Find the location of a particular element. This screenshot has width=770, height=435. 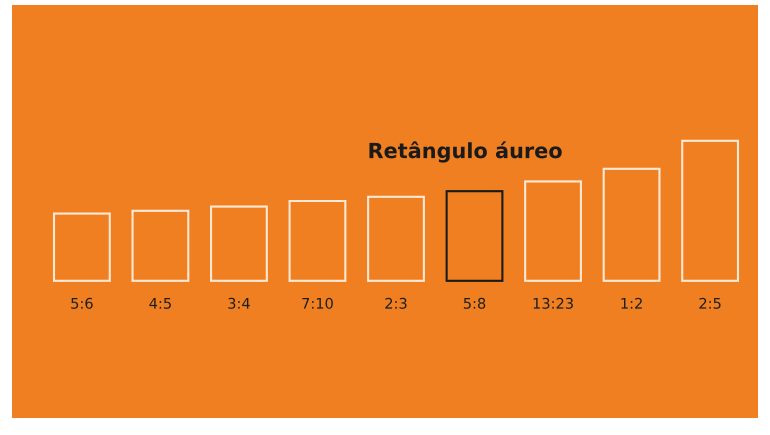

x-tick-label: 2:5 is located at coordinates (710, 303).